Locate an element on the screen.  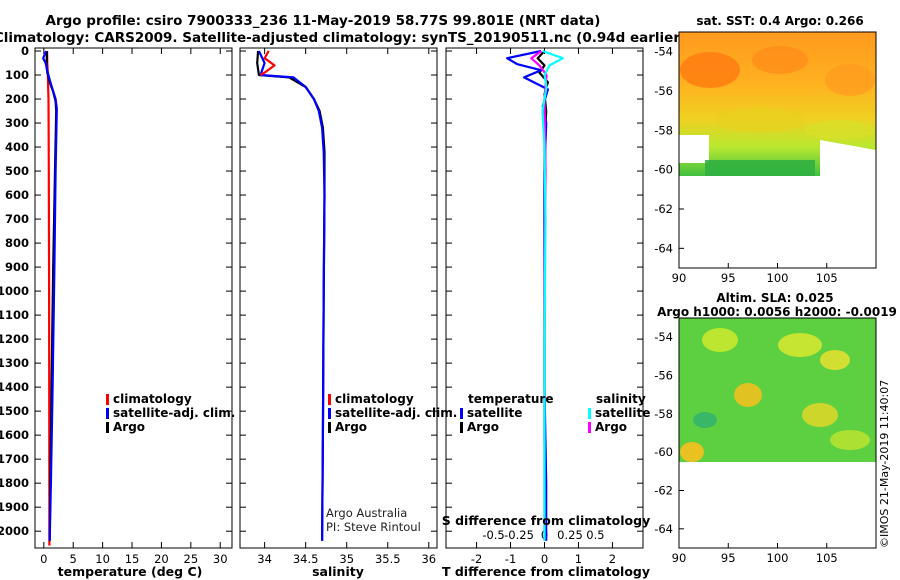
depth-tick-label: 1500 is located at coordinates (14, 411).